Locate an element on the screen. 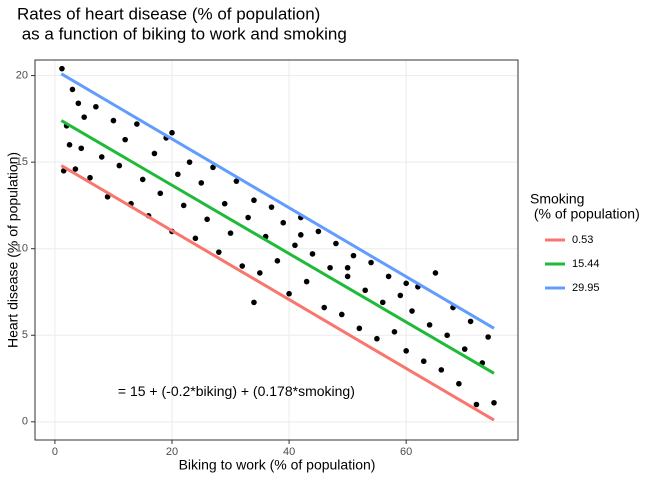 This screenshot has width=672, height=485. x-tick-label: 40 is located at coordinates (289, 452).